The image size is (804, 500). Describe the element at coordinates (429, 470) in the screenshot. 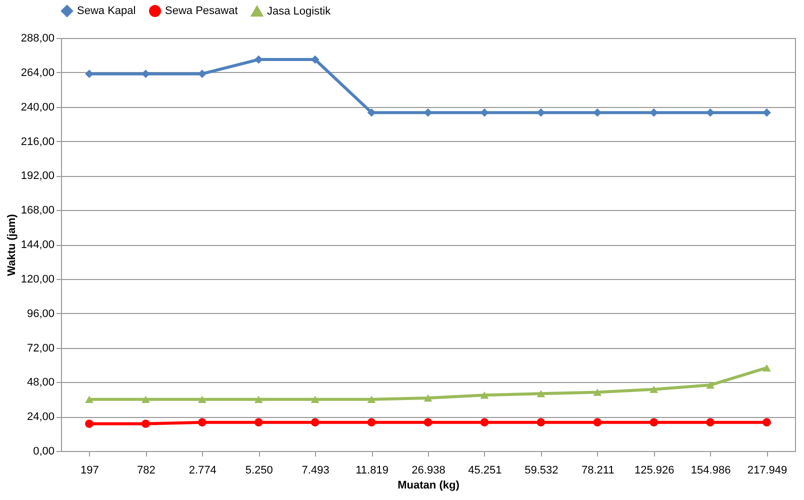

I see `x-tick-label: 26.938` at that location.